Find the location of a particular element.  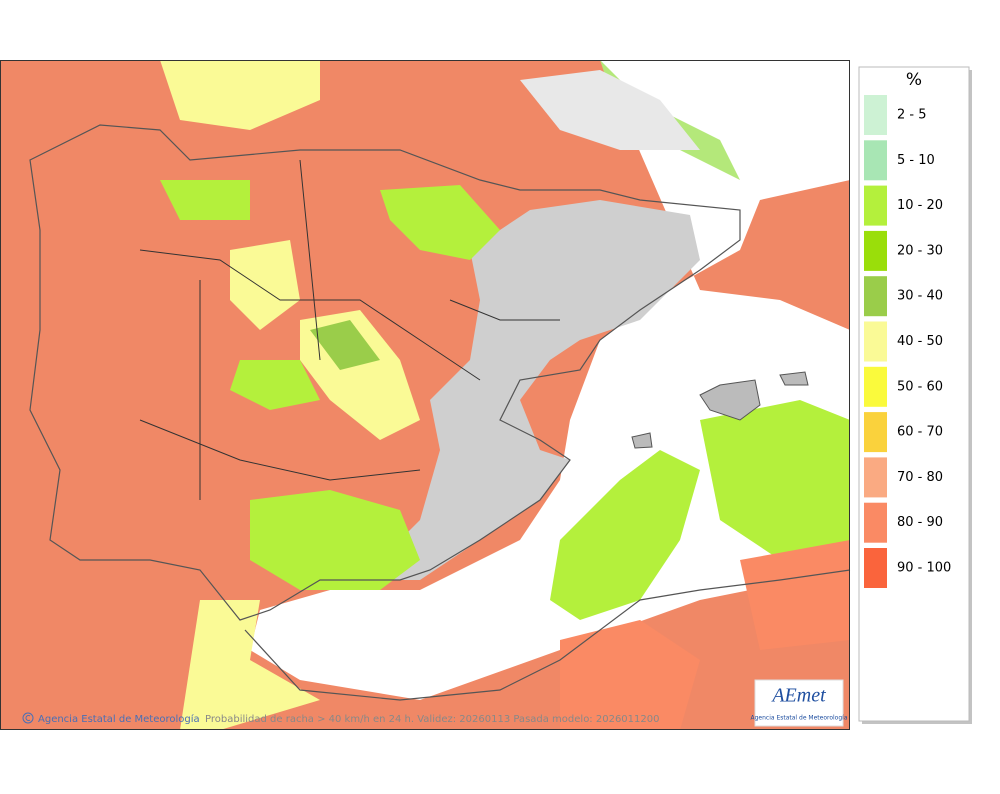

legend-label: 80 - 90 is located at coordinates (920, 522).